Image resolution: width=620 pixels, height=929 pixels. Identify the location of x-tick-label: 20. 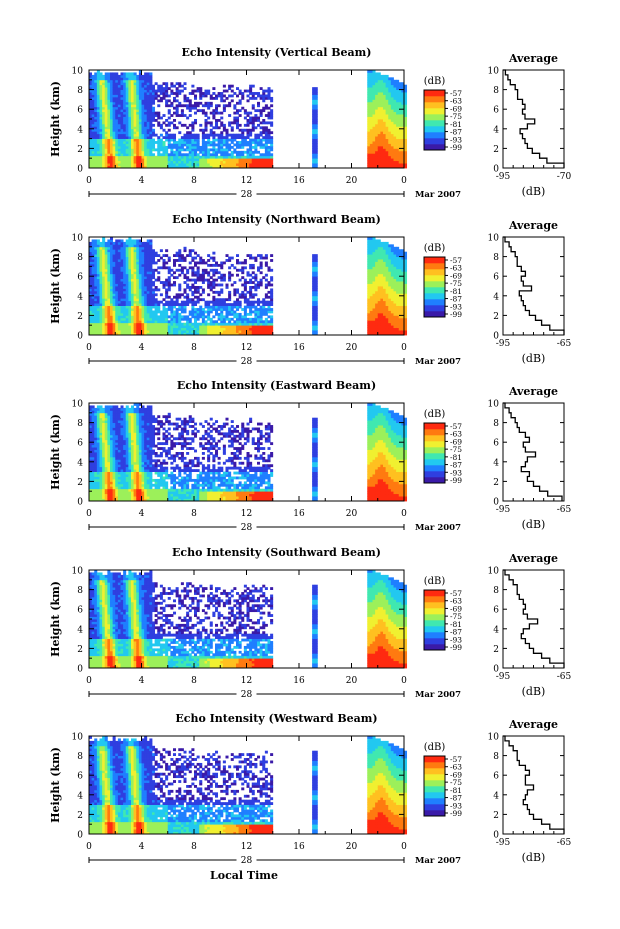
(352, 181).